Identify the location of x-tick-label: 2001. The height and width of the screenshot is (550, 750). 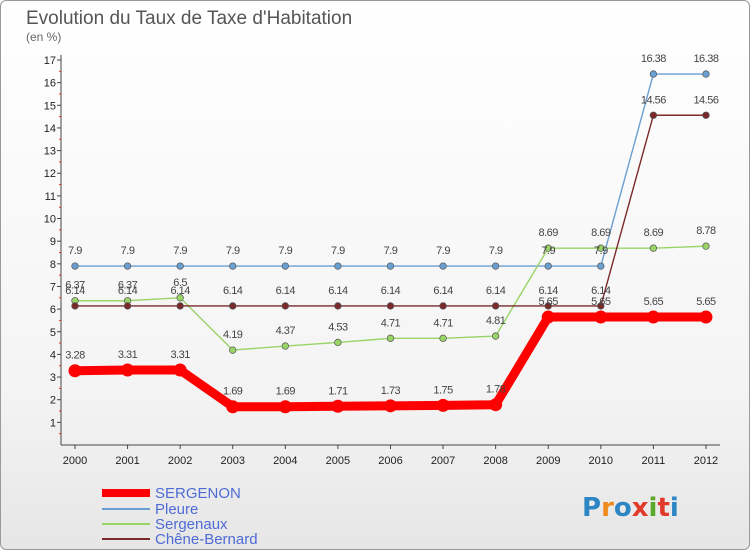
(127, 461).